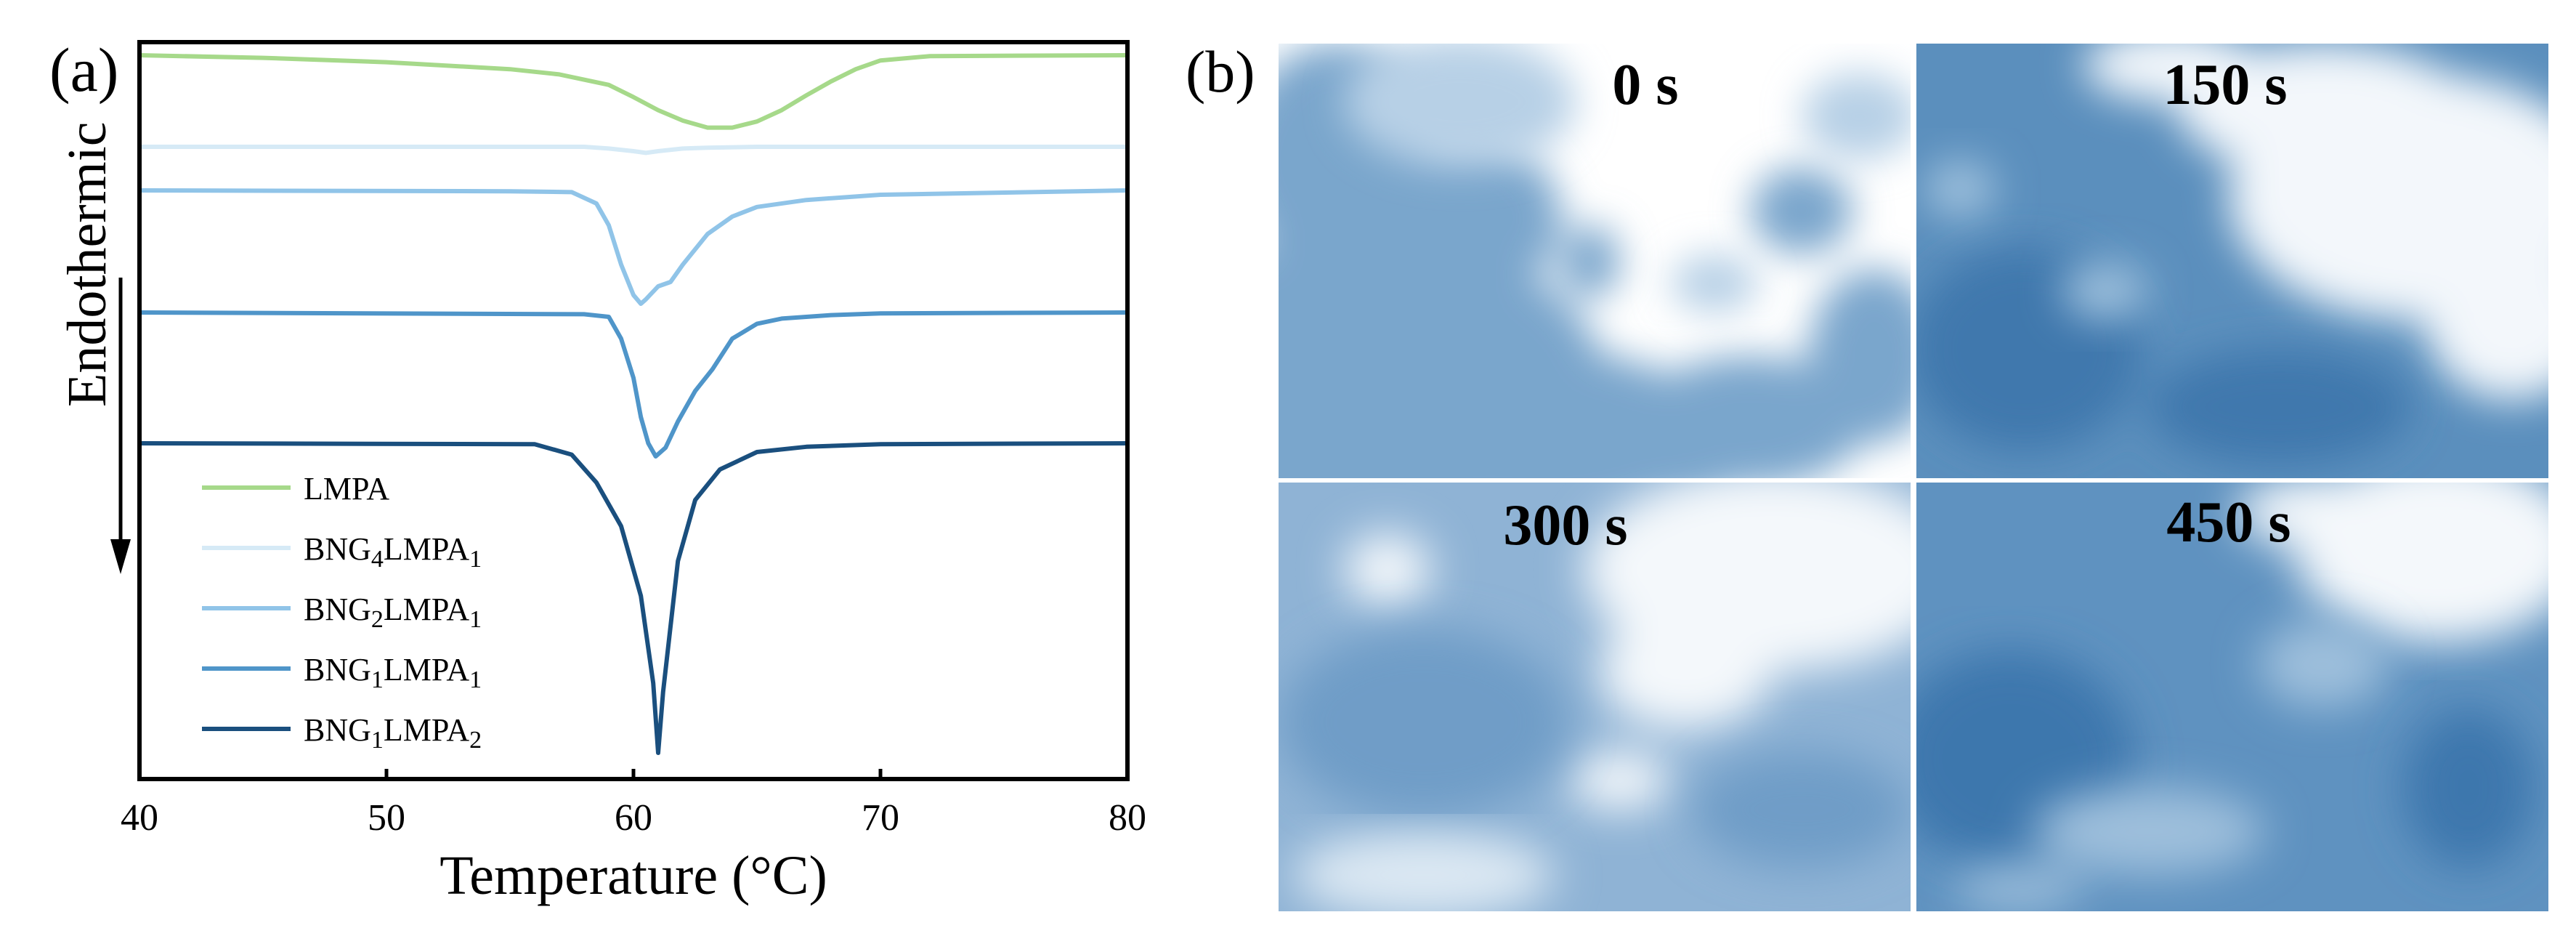 This screenshot has width=2576, height=944. What do you see at coordinates (393, 612) in the screenshot?
I see `legend-label-BNG2LMPA1: BNG2LMPA1` at bounding box center [393, 612].